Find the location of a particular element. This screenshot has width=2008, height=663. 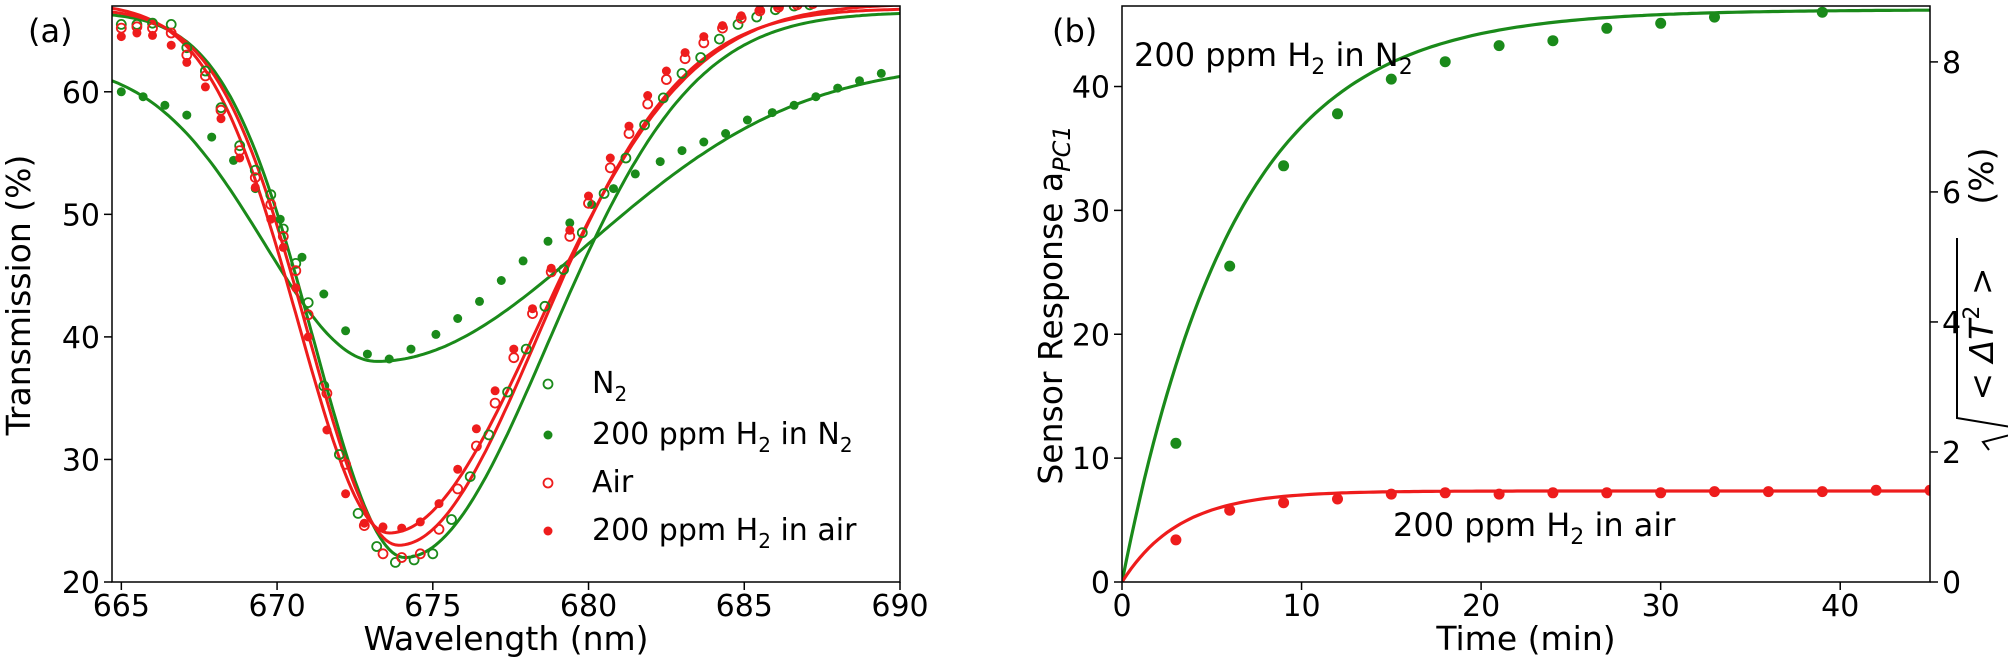

panel-a-y-ticks: 20 30 40 50 60 is located at coordinates (87, 338).